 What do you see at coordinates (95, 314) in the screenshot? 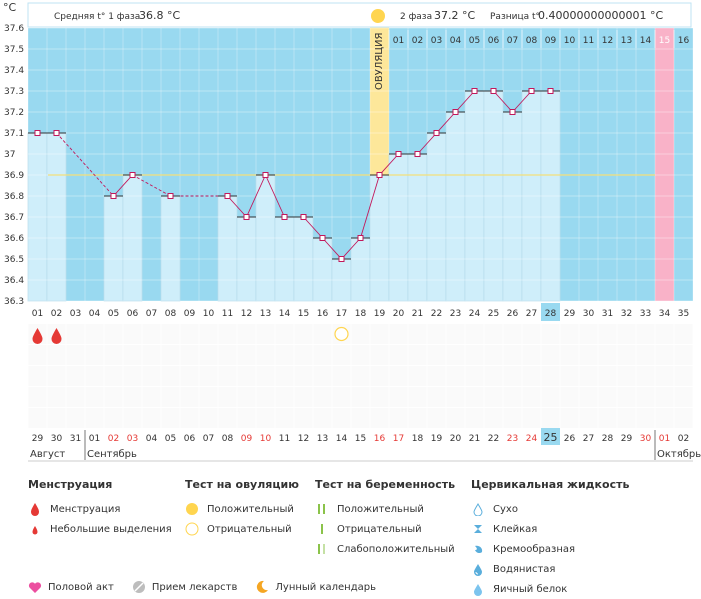
I see `cycle-day-label: 04` at bounding box center [95, 314].